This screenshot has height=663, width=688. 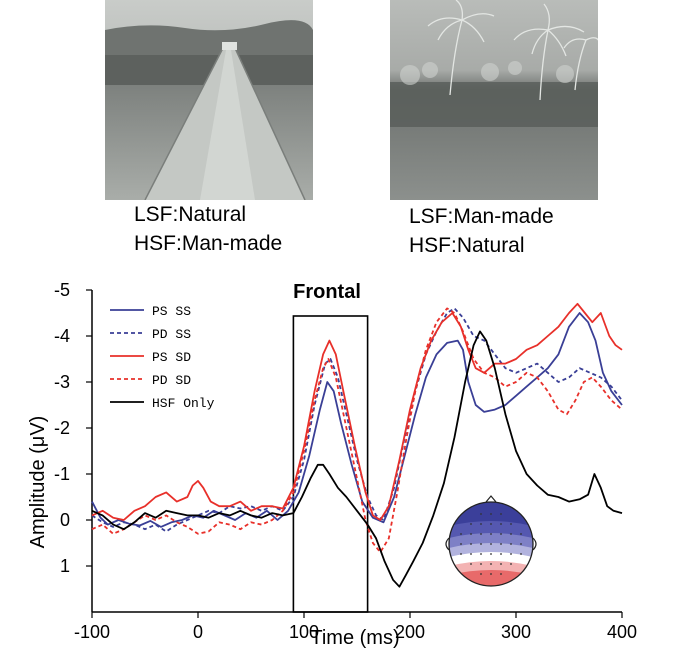 I want to click on caption-left-line-2: HSF:Man-made, so click(x=208, y=243).